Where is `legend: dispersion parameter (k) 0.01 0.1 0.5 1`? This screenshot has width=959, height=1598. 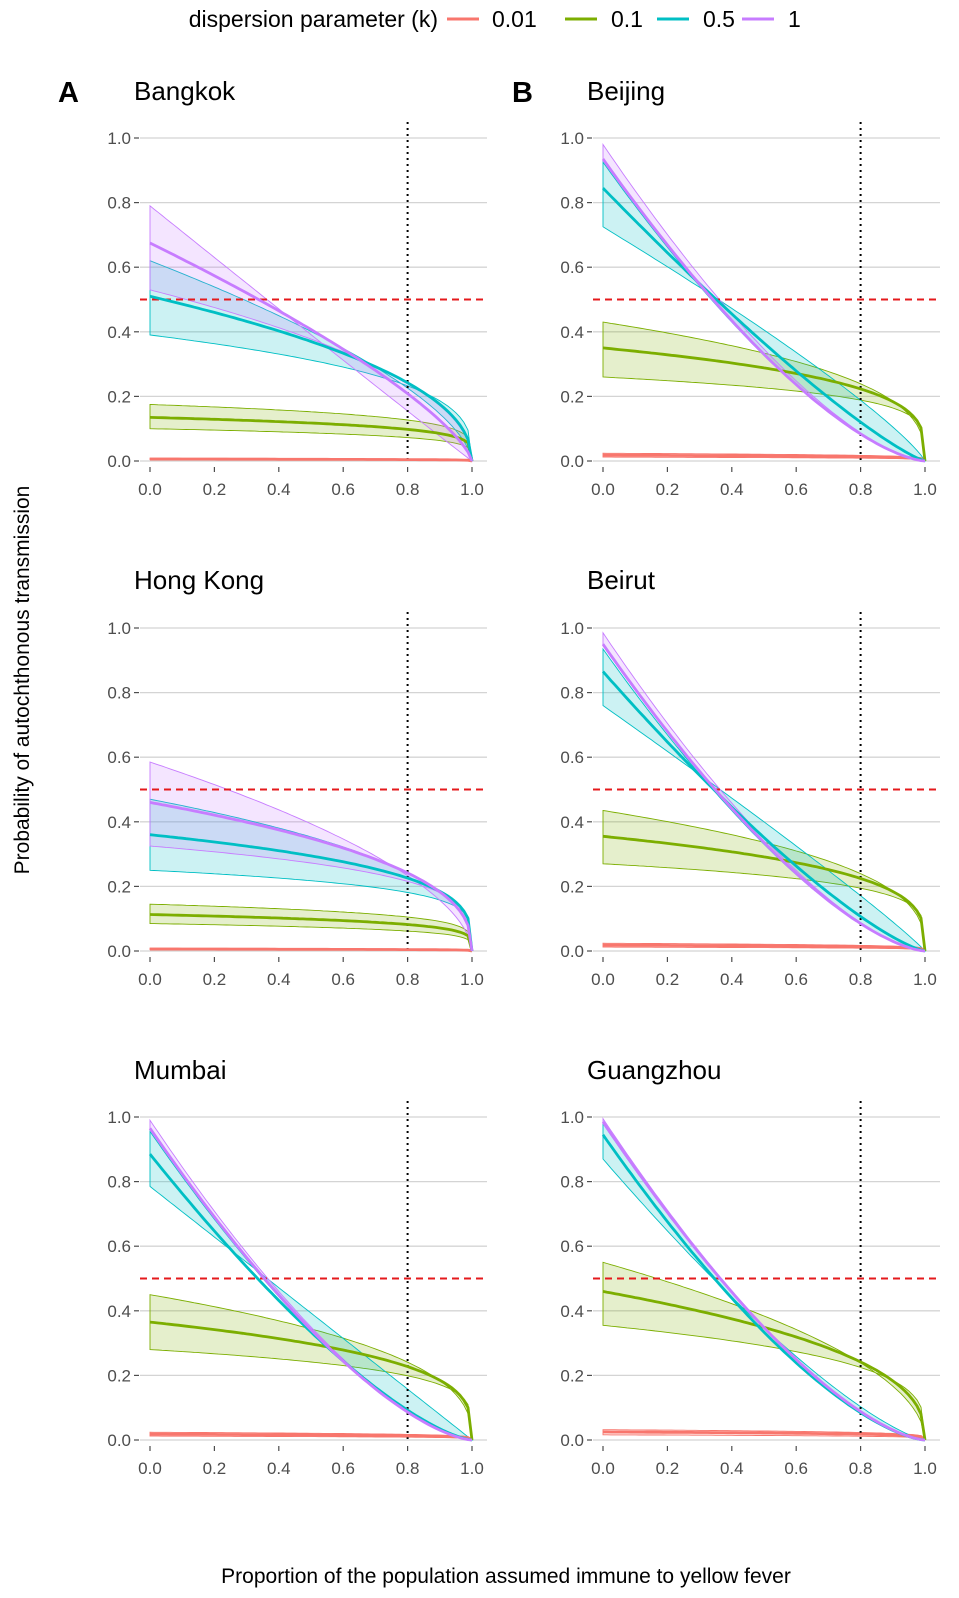
legend: dispersion parameter (k) 0.01 0.1 0.5 1 is located at coordinates (495, 19).